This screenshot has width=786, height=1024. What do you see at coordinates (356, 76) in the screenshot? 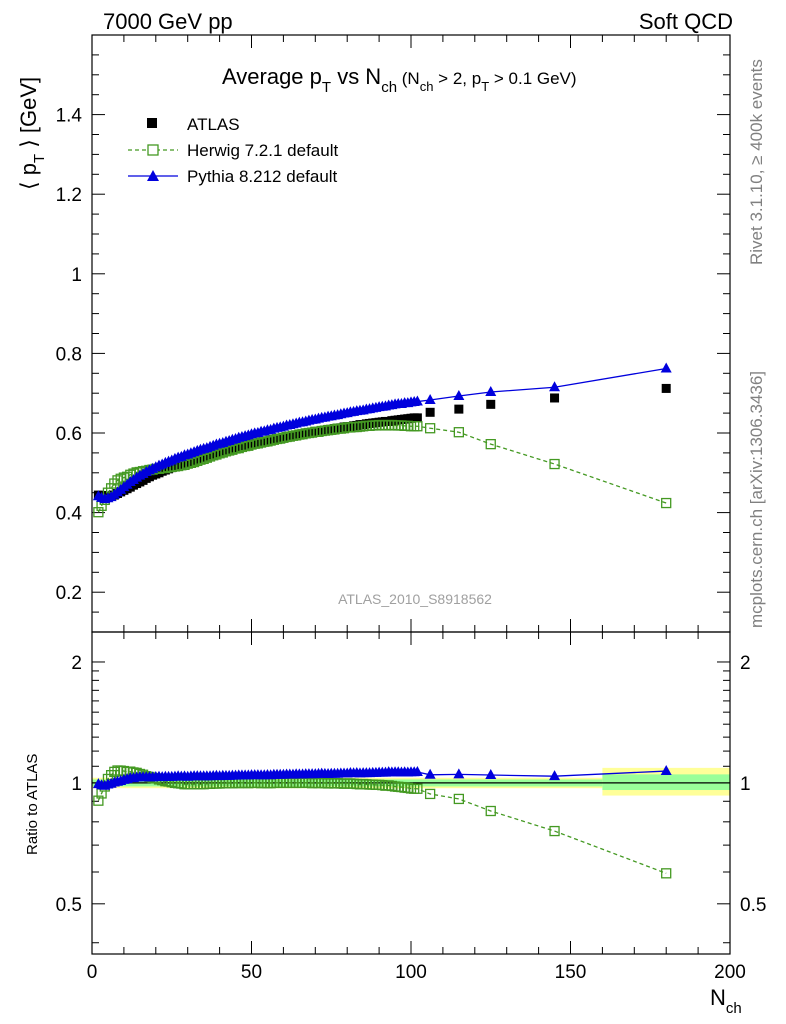
I see `title-part-b: vs N` at bounding box center [356, 76].